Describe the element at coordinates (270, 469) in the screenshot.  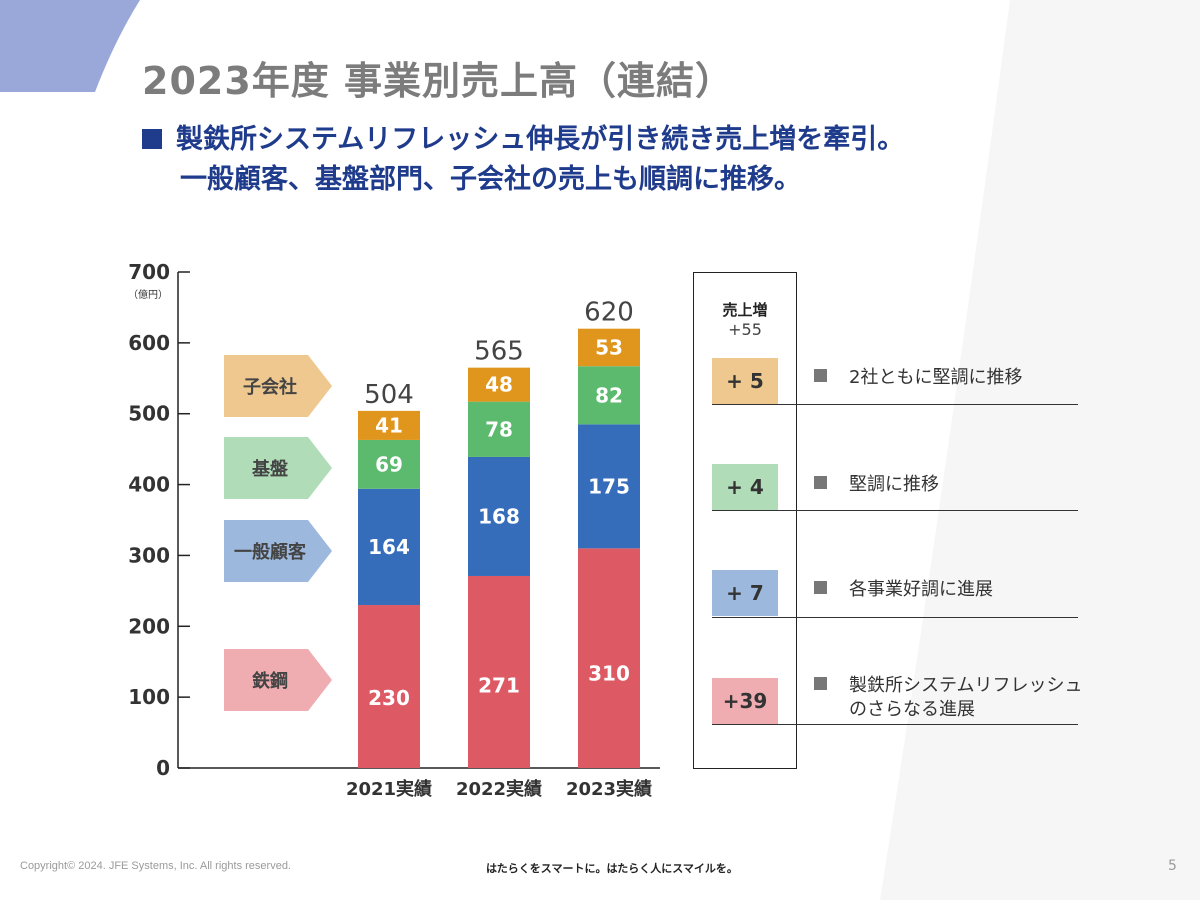
I see `legend-label: 基盤` at that location.